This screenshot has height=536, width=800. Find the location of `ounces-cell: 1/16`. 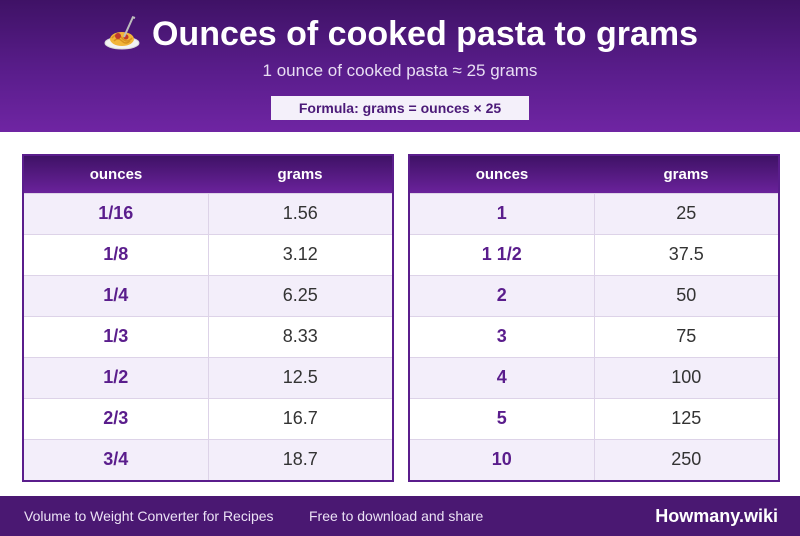

ounces-cell: 1/16 is located at coordinates (116, 214).